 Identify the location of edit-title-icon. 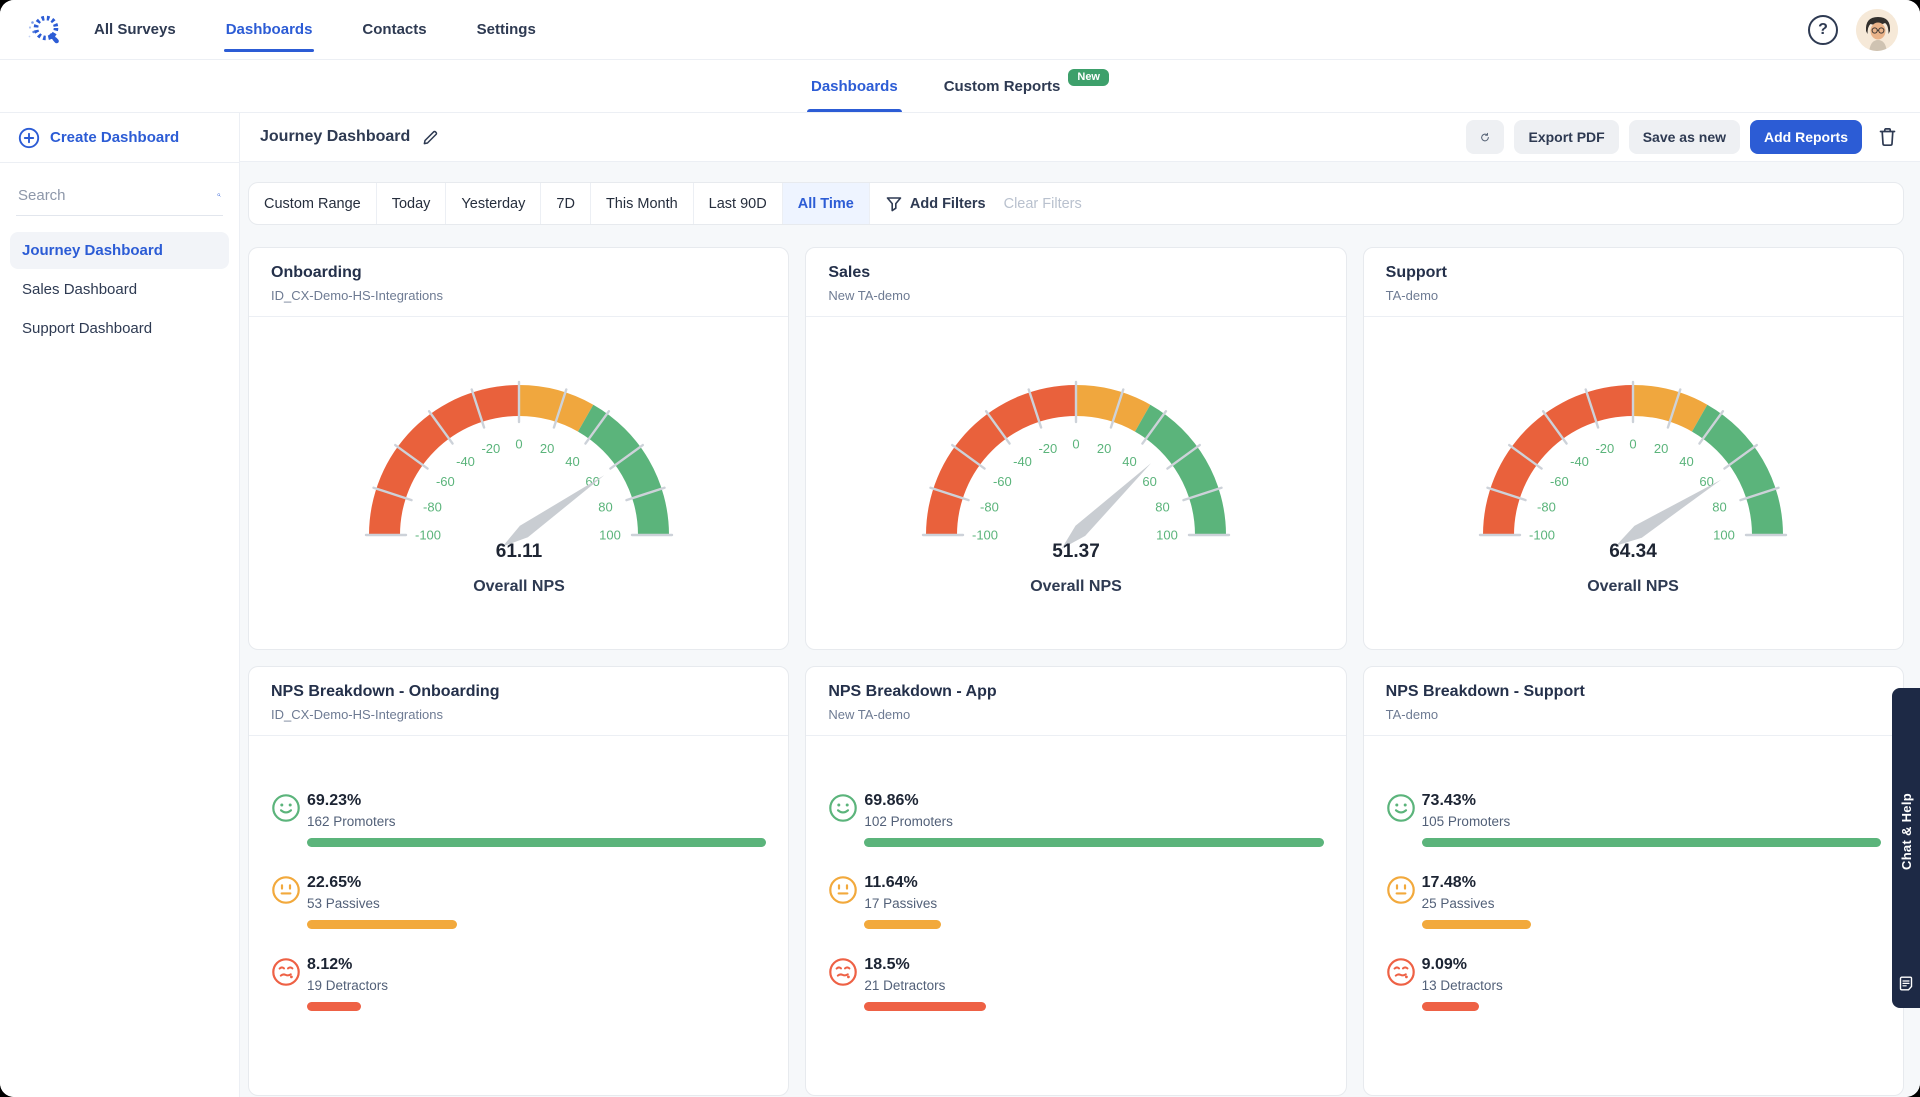
(430, 137).